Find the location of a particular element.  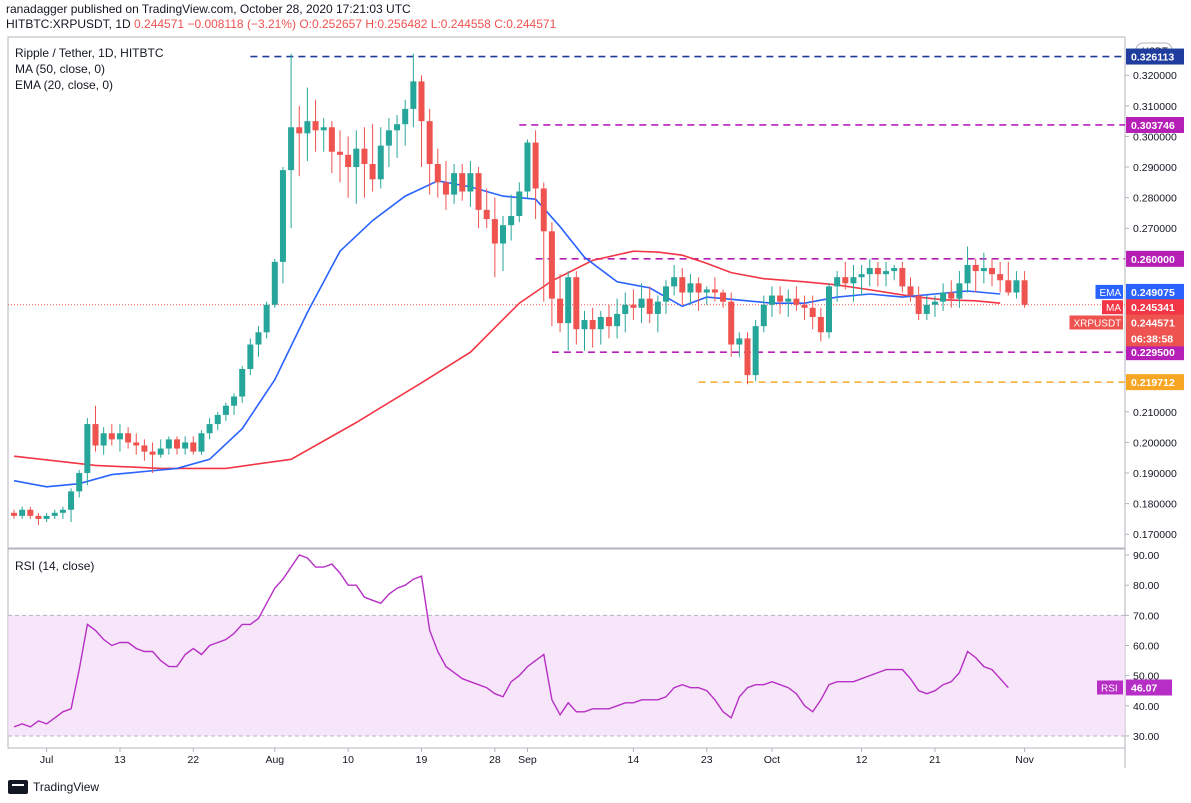

rsi-tick-label: 80.00 is located at coordinates (1146, 586).